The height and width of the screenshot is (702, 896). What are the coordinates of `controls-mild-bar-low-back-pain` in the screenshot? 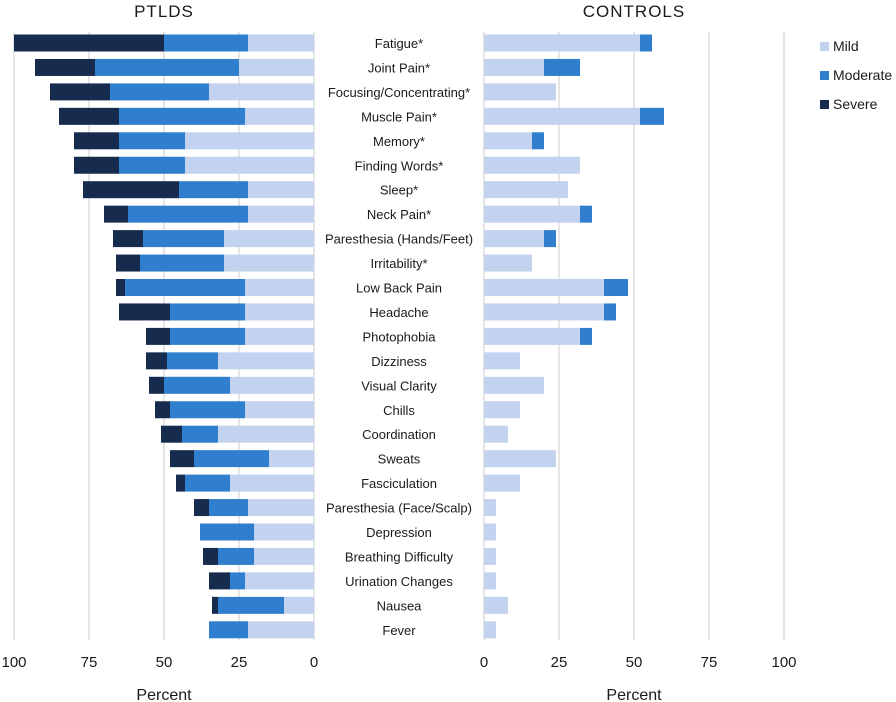 It's located at (544, 287).